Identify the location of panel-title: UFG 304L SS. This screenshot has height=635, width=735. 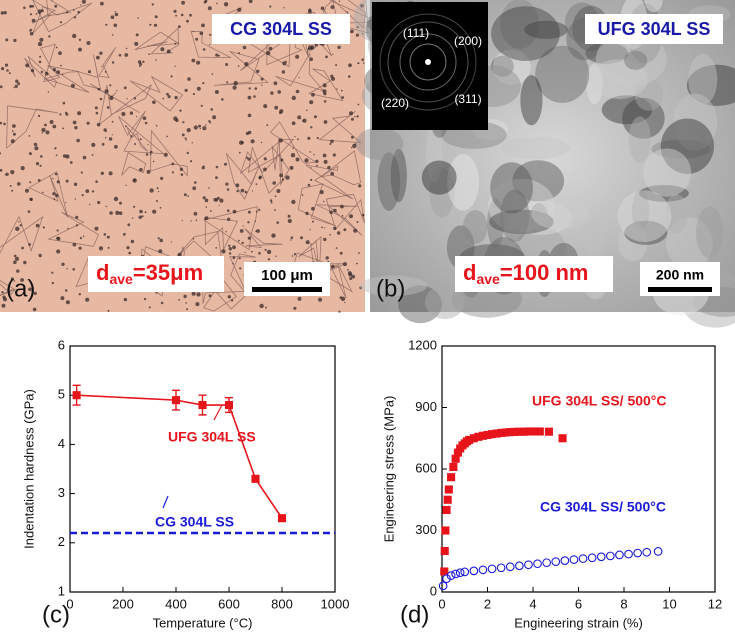
(654, 29).